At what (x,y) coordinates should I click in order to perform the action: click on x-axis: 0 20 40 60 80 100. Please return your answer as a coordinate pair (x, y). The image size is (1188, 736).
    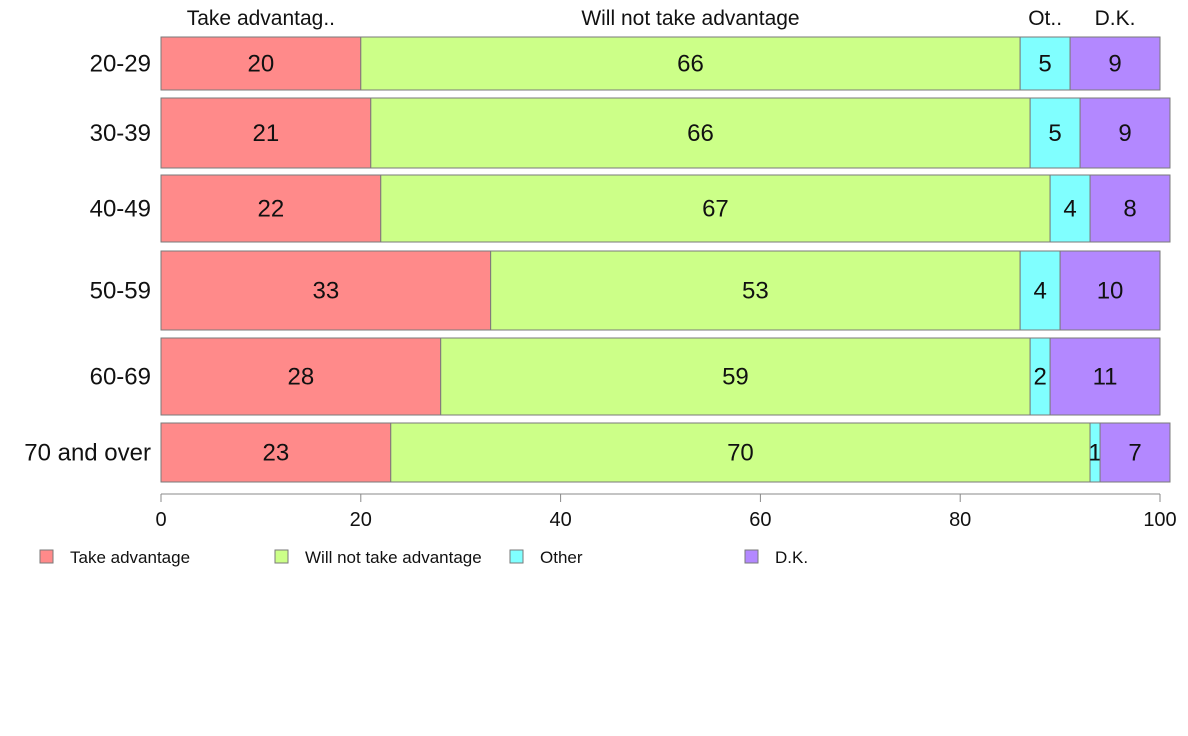
    Looking at the image, I should click on (666, 512).